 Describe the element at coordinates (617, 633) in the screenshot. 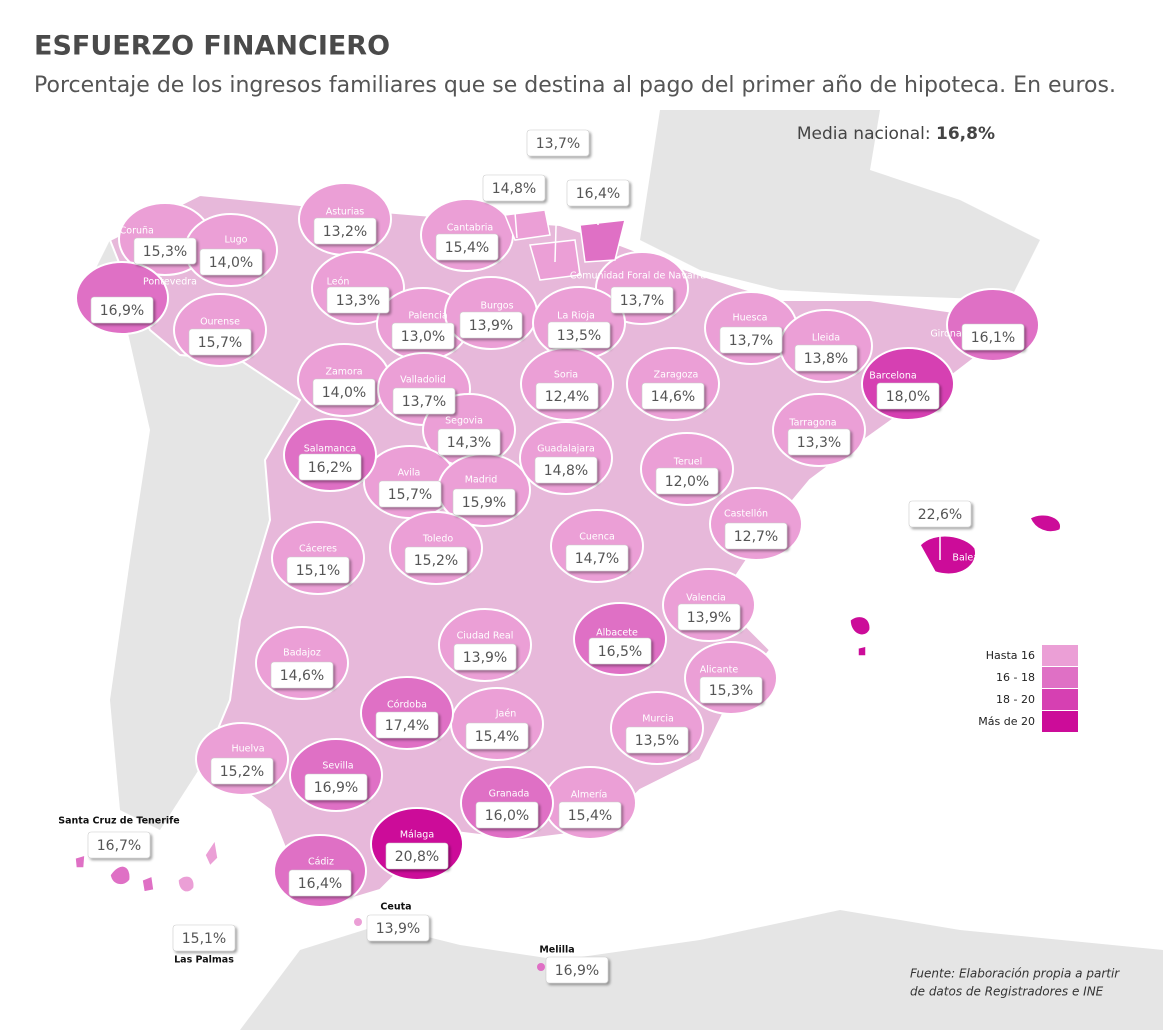

I see `province-name: Albacete` at that location.